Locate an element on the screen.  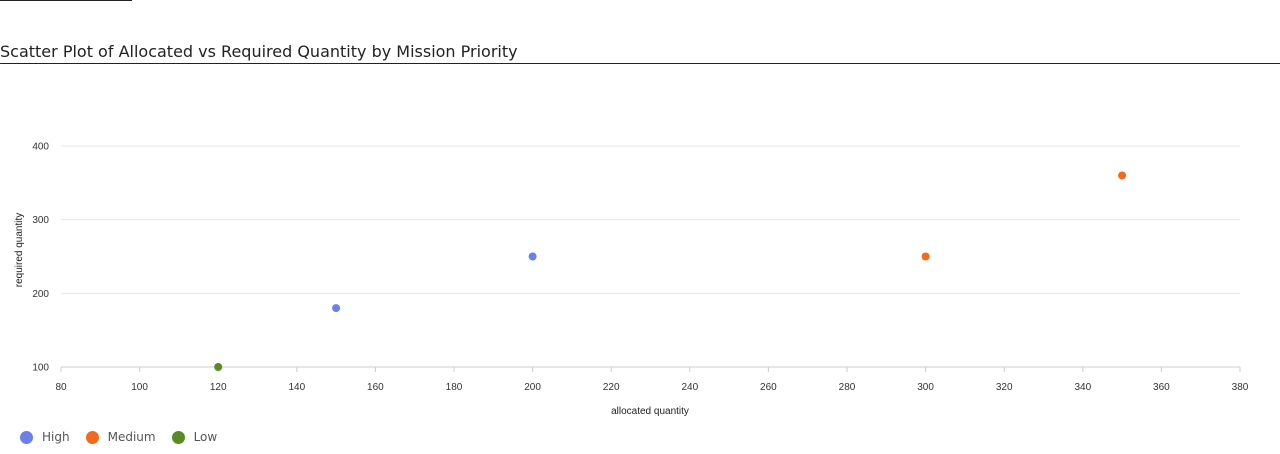
y-axis-ticks: 100 200 300 400 is located at coordinates (40, 258).